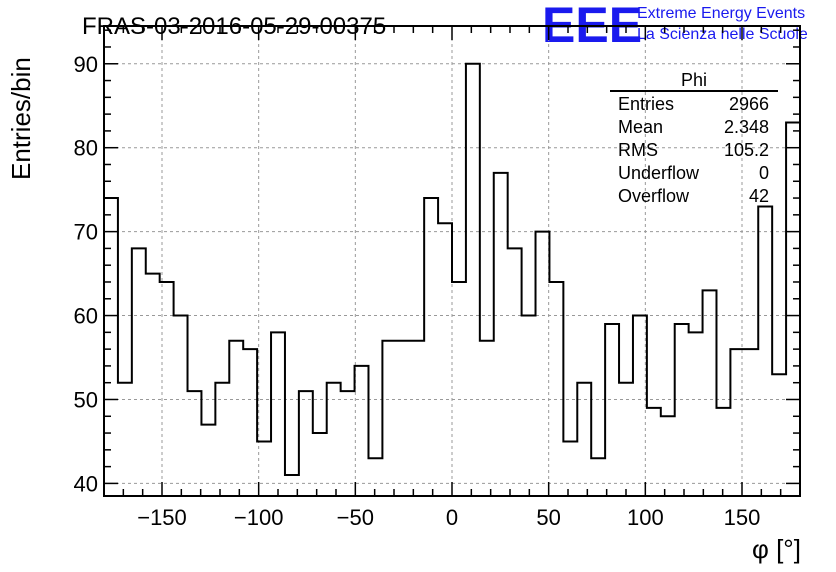  I want to click on eee-logo-line1: Extreme Energy Events, so click(721, 13).